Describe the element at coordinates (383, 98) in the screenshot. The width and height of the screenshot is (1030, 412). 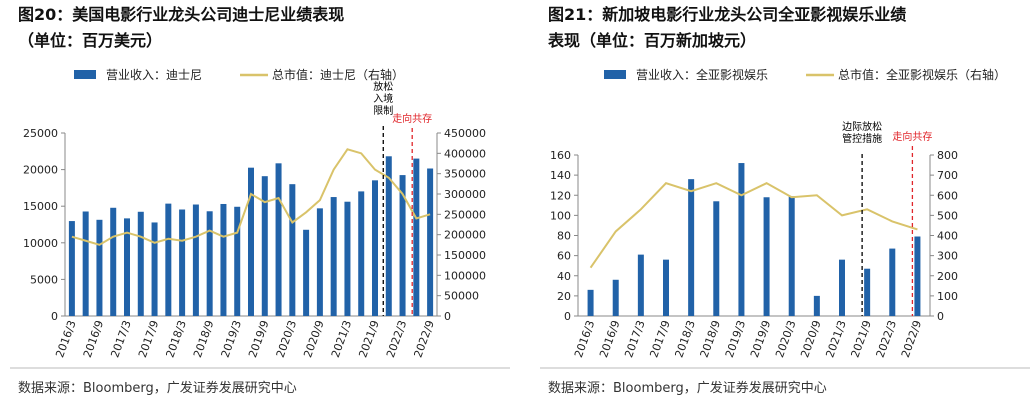
I see `annotation: 放松入境限制` at that location.